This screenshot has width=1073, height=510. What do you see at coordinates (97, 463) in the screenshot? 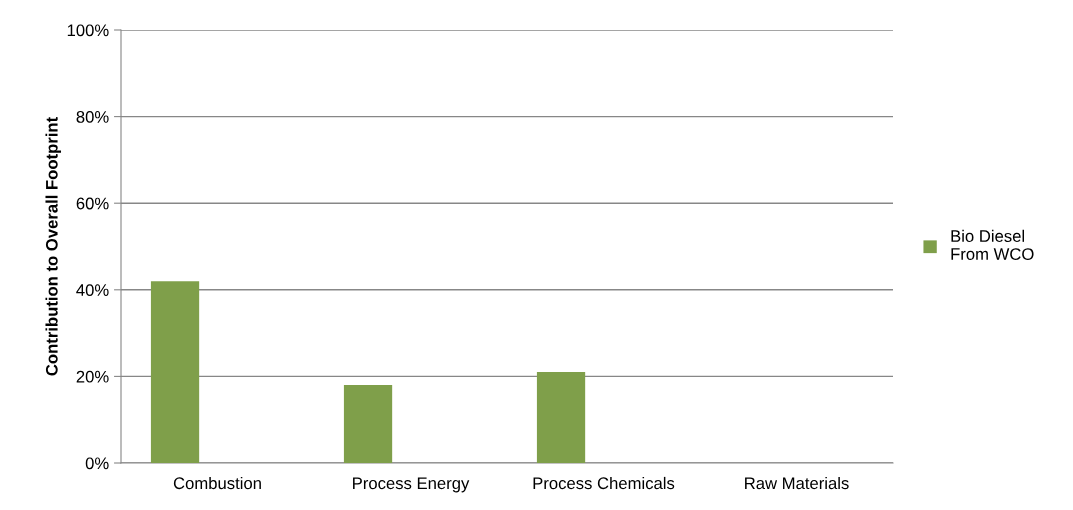
I see `y-tick-label: 0%` at bounding box center [97, 463].